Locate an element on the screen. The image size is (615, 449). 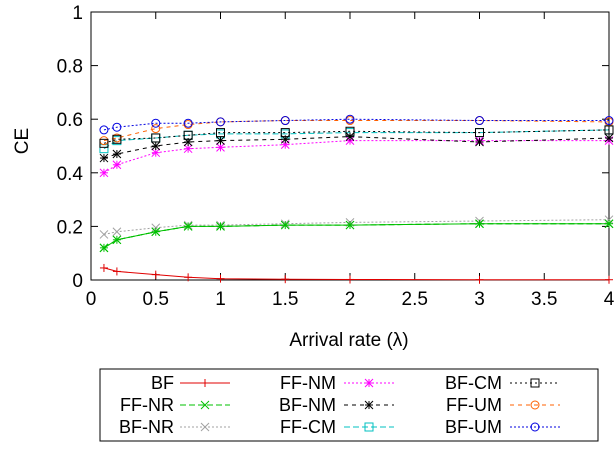
y-tick-label-3: 0.6 is located at coordinates (70, 120).